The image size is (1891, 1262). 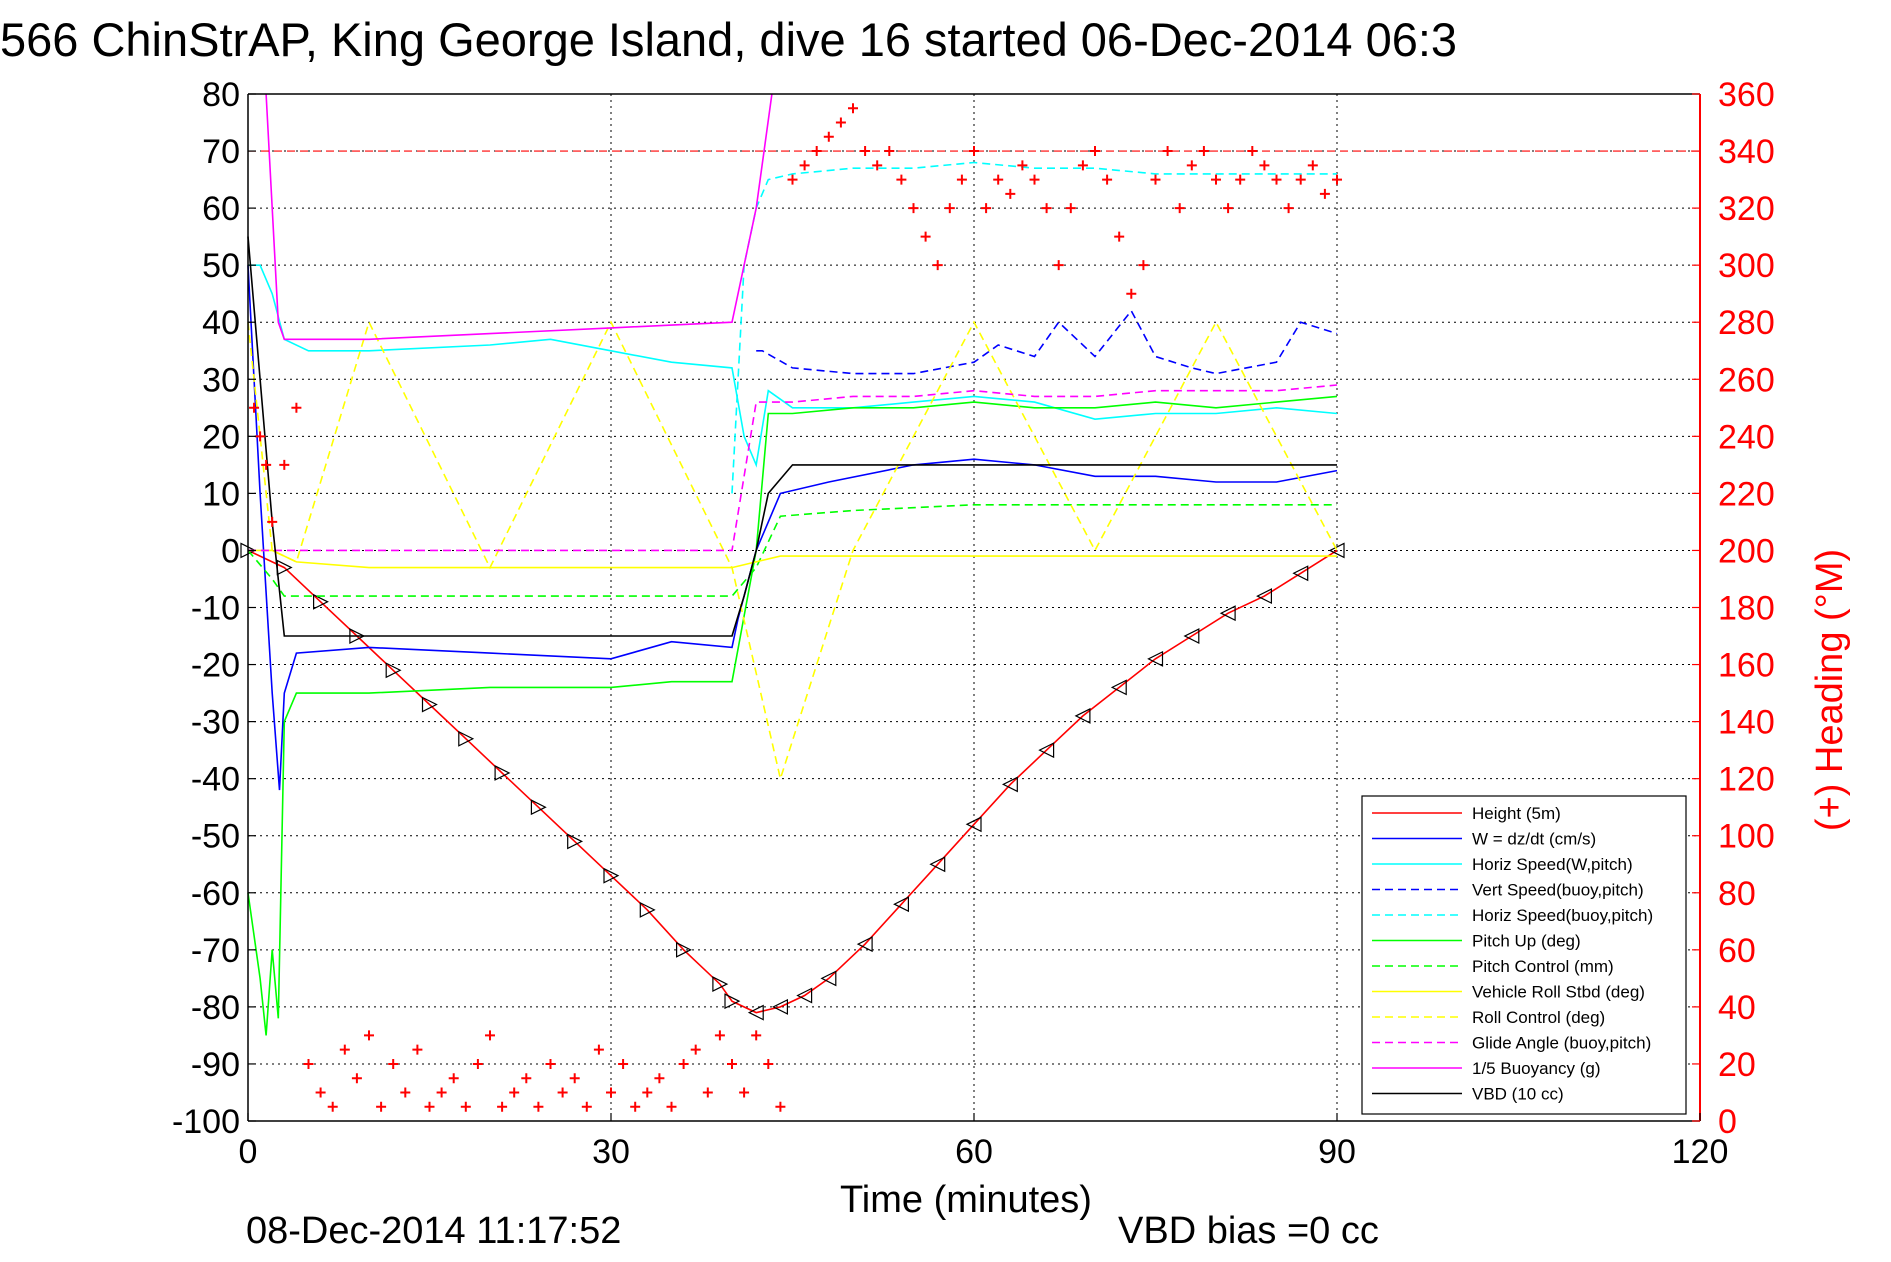 What do you see at coordinates (206, 1122) in the screenshot?
I see `y-tick-label: -100` at bounding box center [206, 1122].